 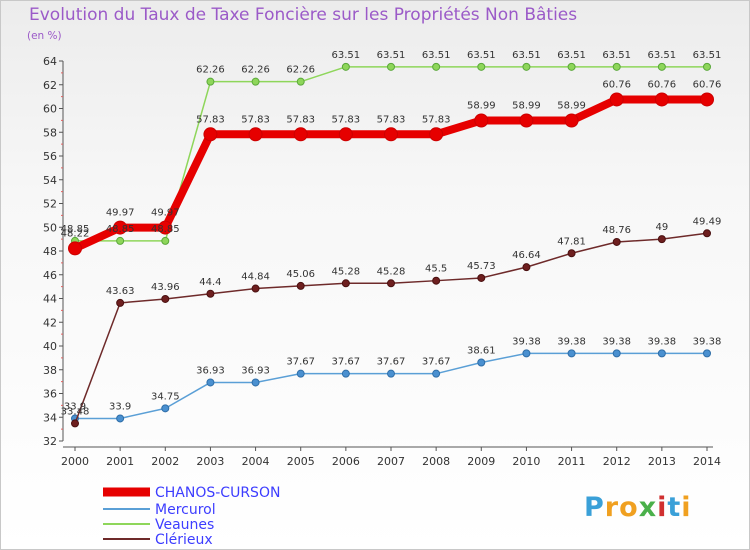 I want to click on data-label-cl-rieux: 46.64, so click(x=526, y=255).